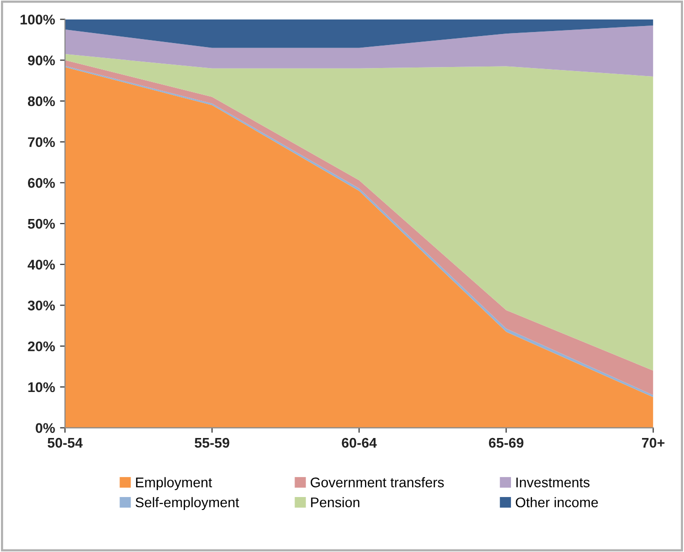  Describe the element at coordinates (41, 346) in the screenshot. I see `y-tick-label: 20%` at that location.